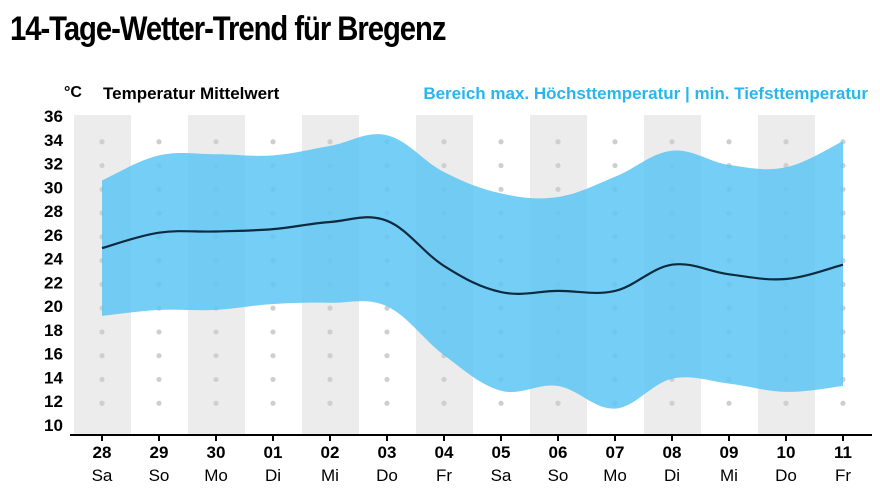 The image size is (880, 501). Describe the element at coordinates (216, 475) in the screenshot. I see `x-tick-weekday: Mo` at that location.